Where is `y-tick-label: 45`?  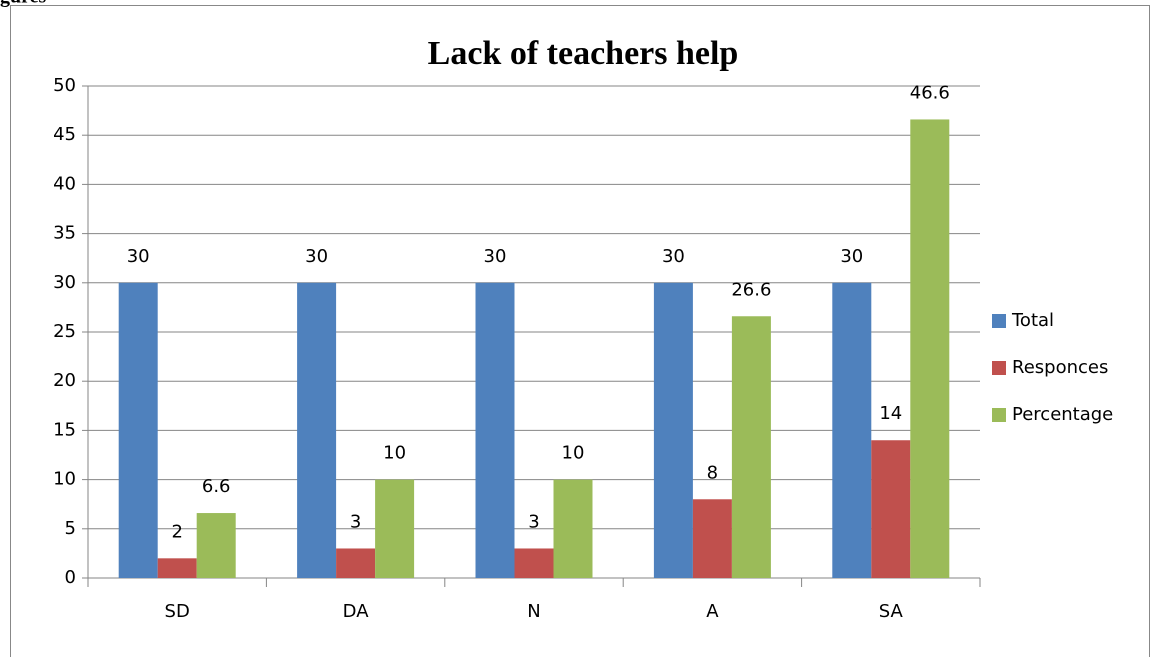
y-tick-label: 45 is located at coordinates (64, 134).